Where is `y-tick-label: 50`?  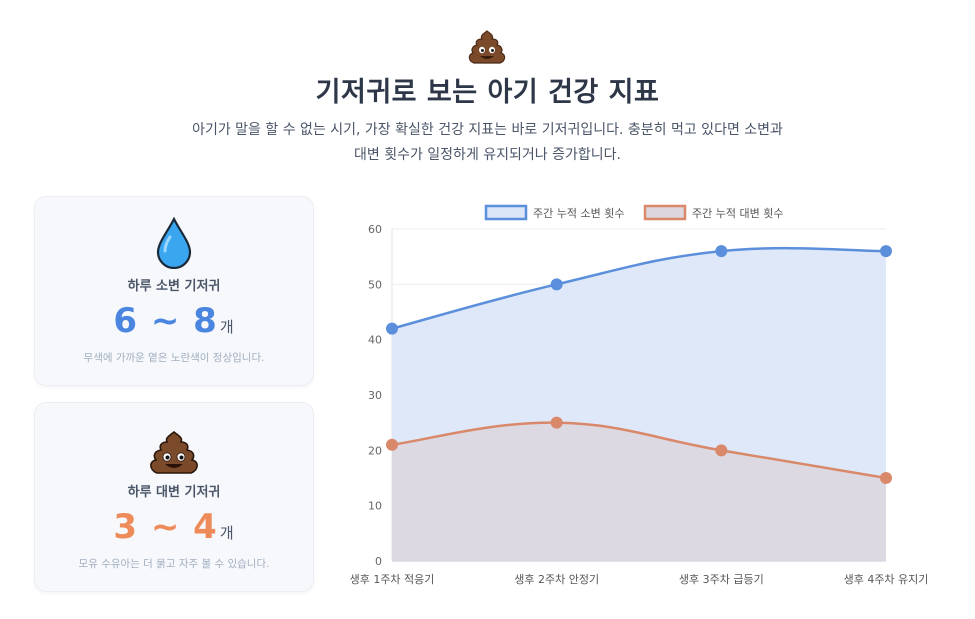 y-tick-label: 50 is located at coordinates (375, 284).